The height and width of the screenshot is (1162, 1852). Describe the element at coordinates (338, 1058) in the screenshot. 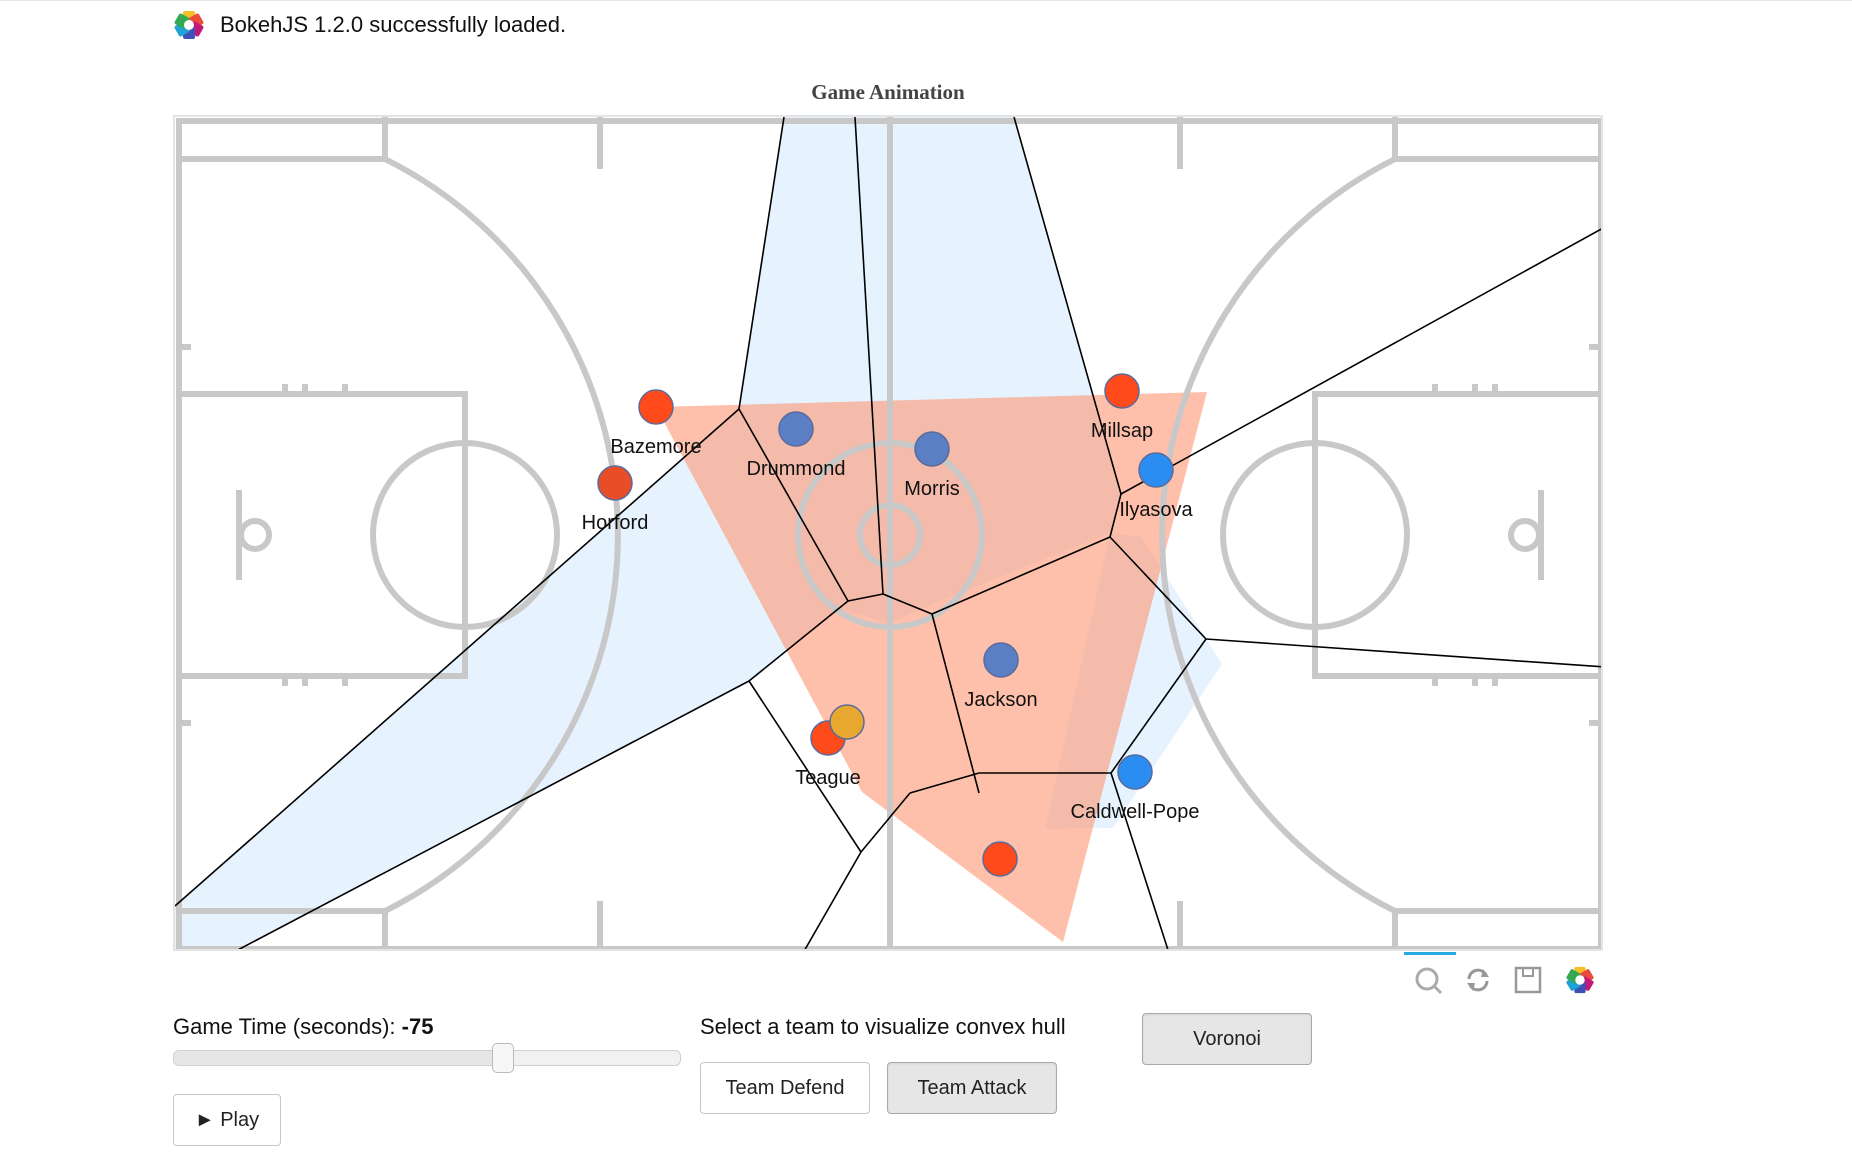

I see `slider-fill` at that location.